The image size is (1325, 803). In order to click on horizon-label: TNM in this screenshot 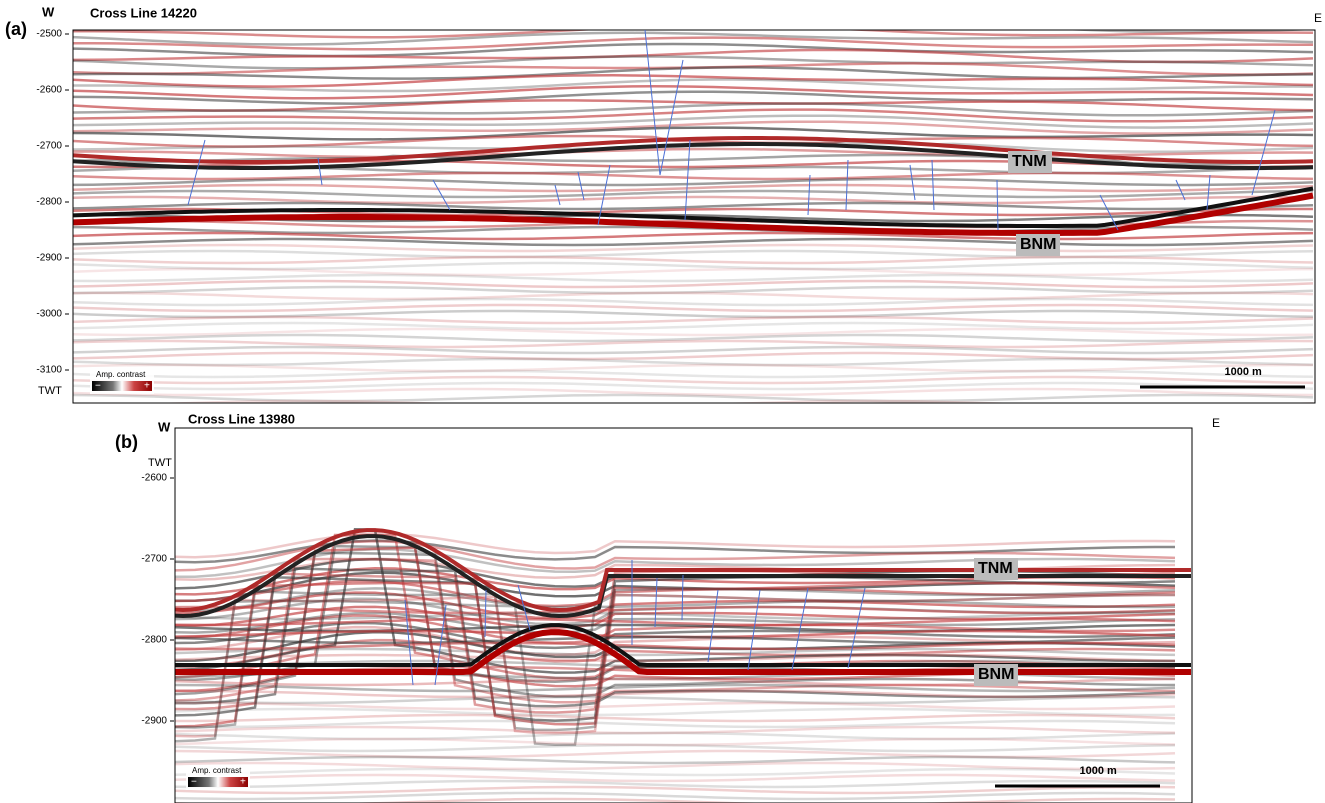, I will do `click(1029, 161)`.